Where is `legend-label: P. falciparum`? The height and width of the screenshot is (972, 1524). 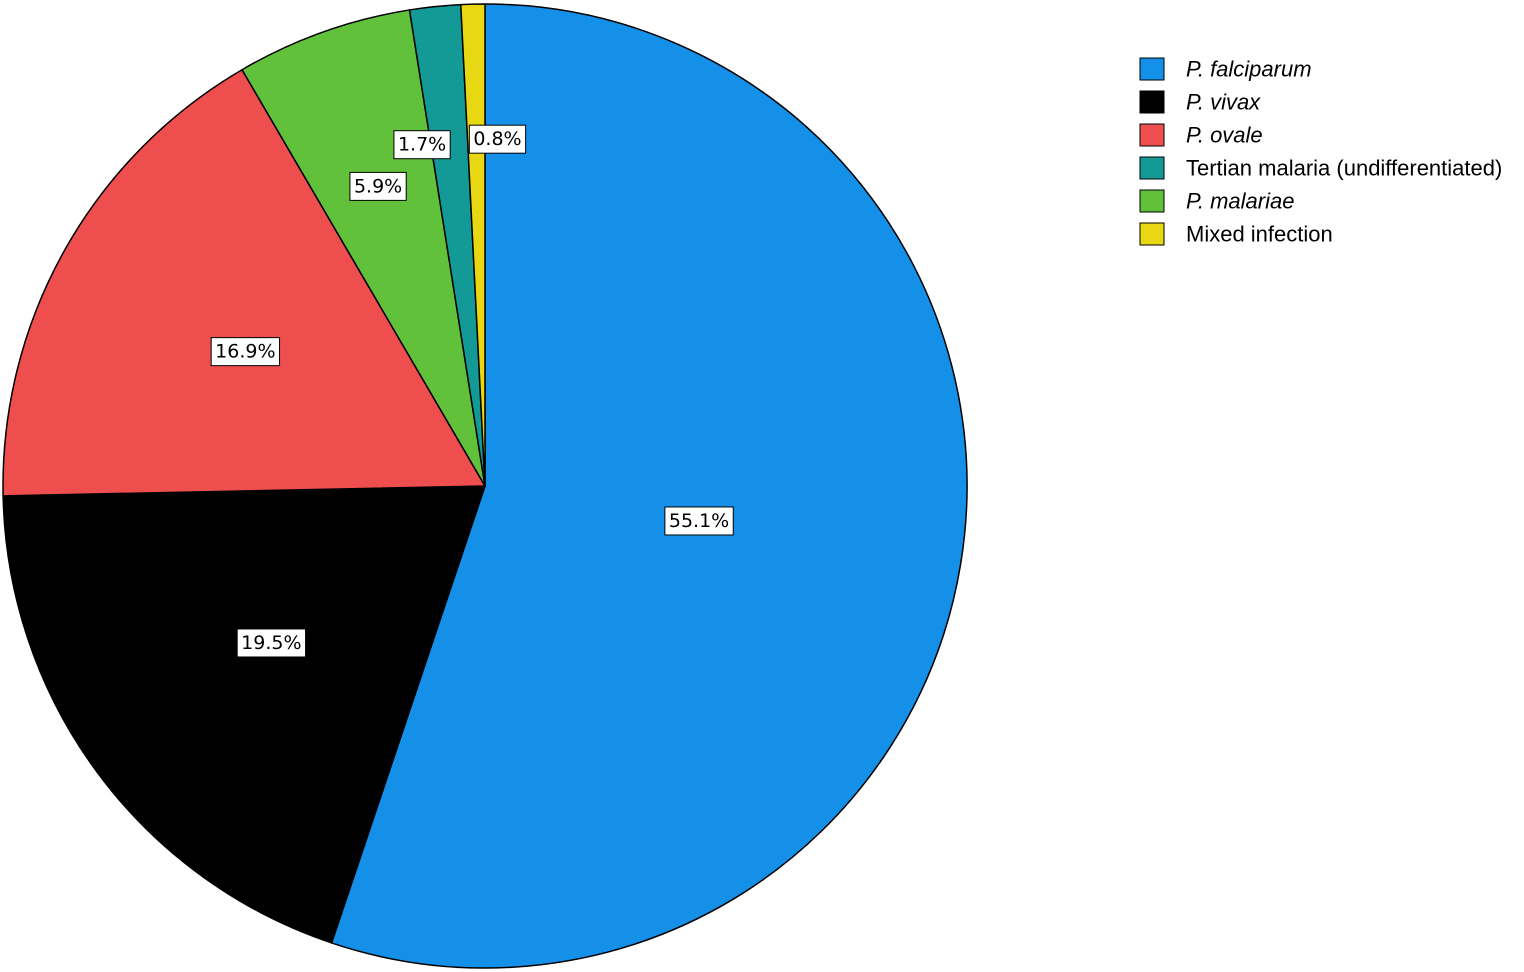
legend-label: P. falciparum is located at coordinates (1249, 69).